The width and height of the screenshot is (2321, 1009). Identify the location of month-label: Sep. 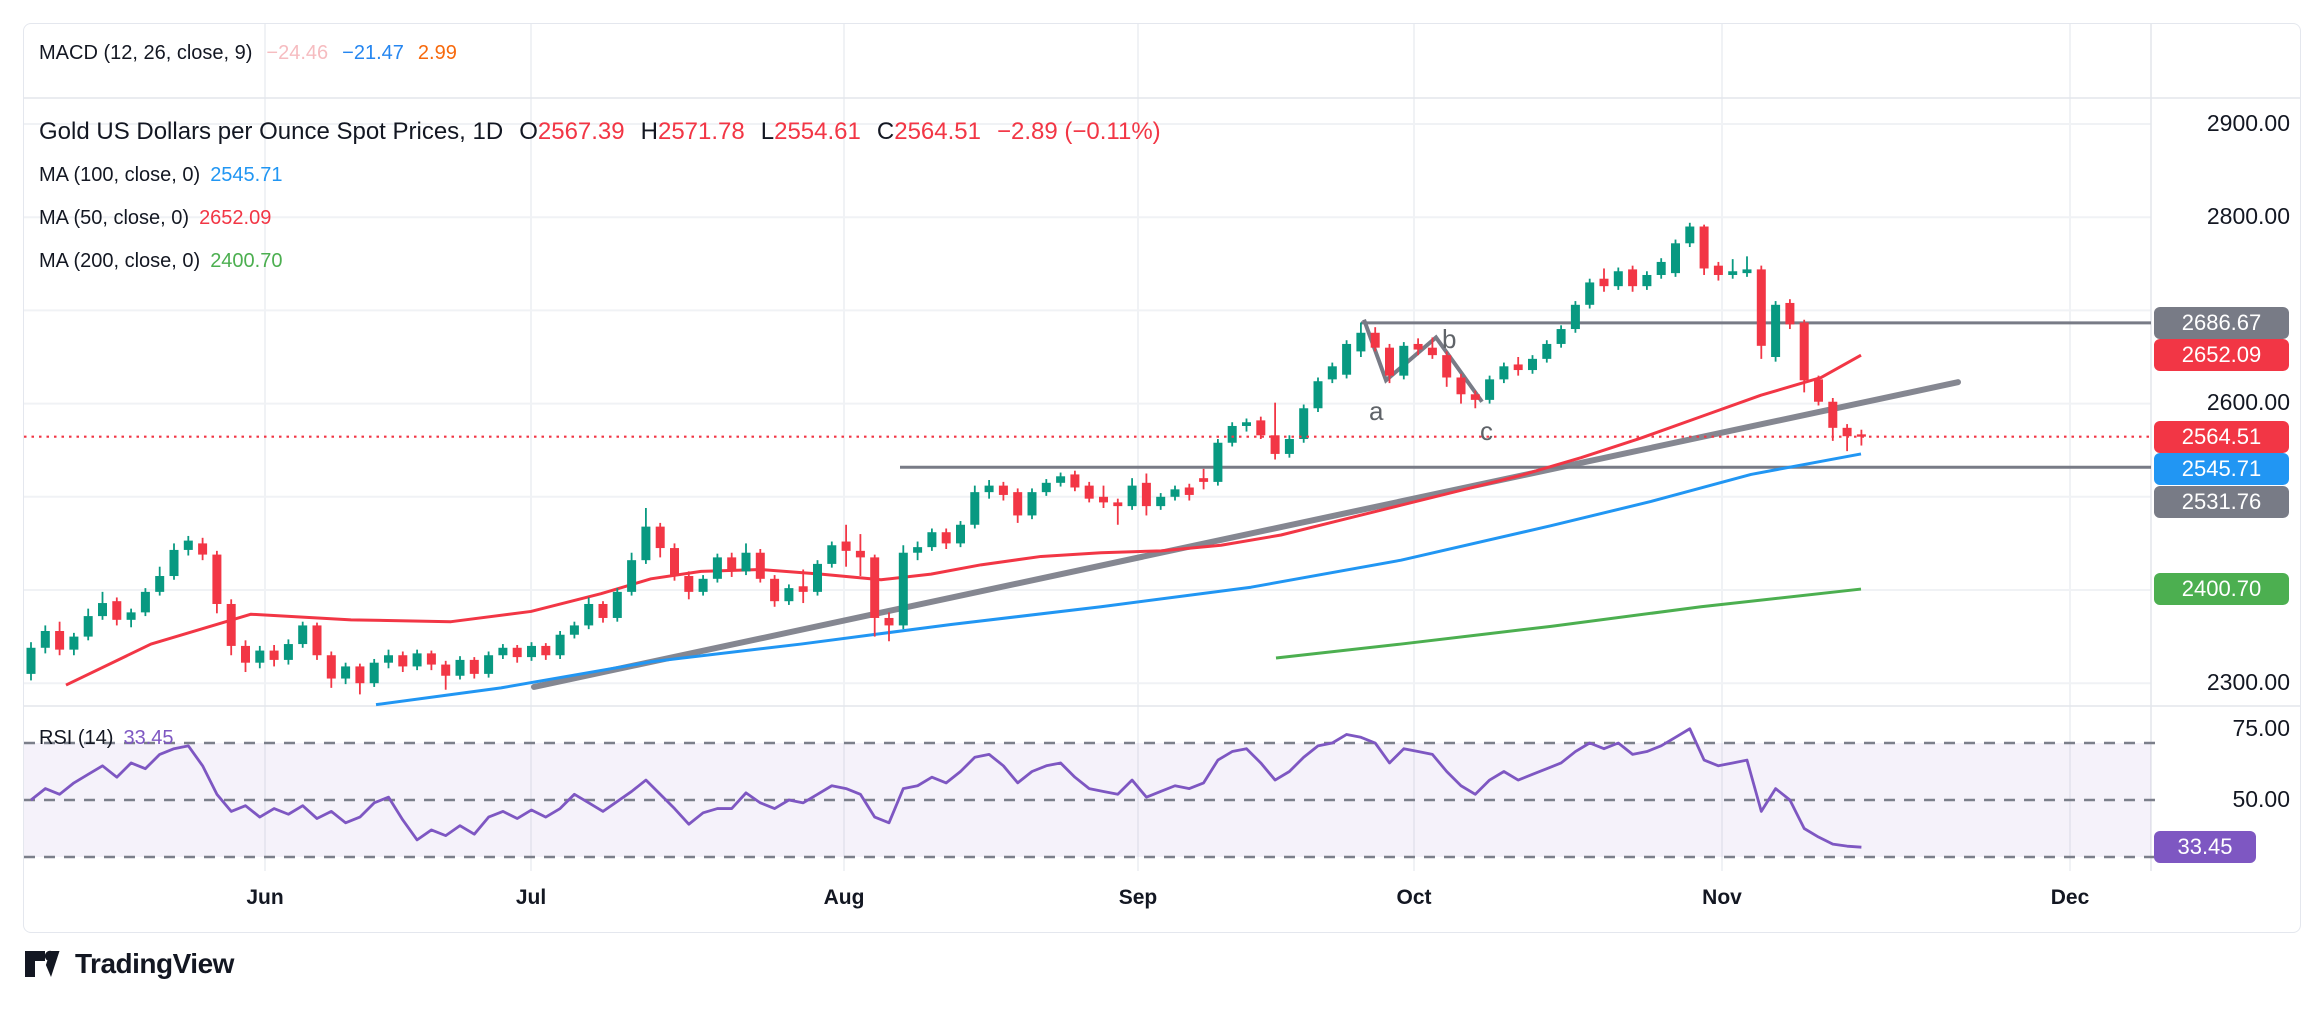
(1138, 897).